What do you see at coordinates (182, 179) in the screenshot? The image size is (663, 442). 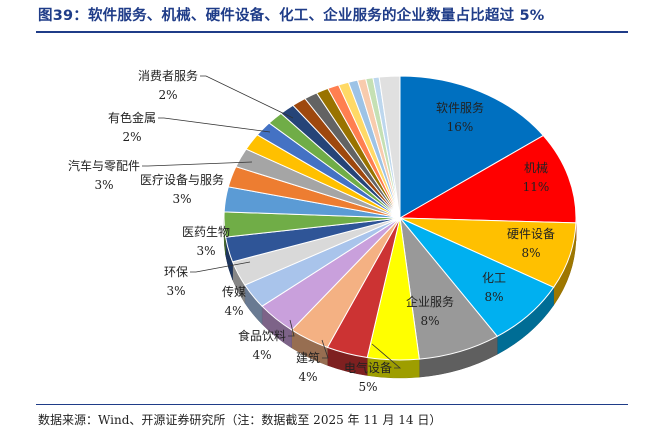 I see `slice-name-12: 医疗设备与服务` at bounding box center [182, 179].